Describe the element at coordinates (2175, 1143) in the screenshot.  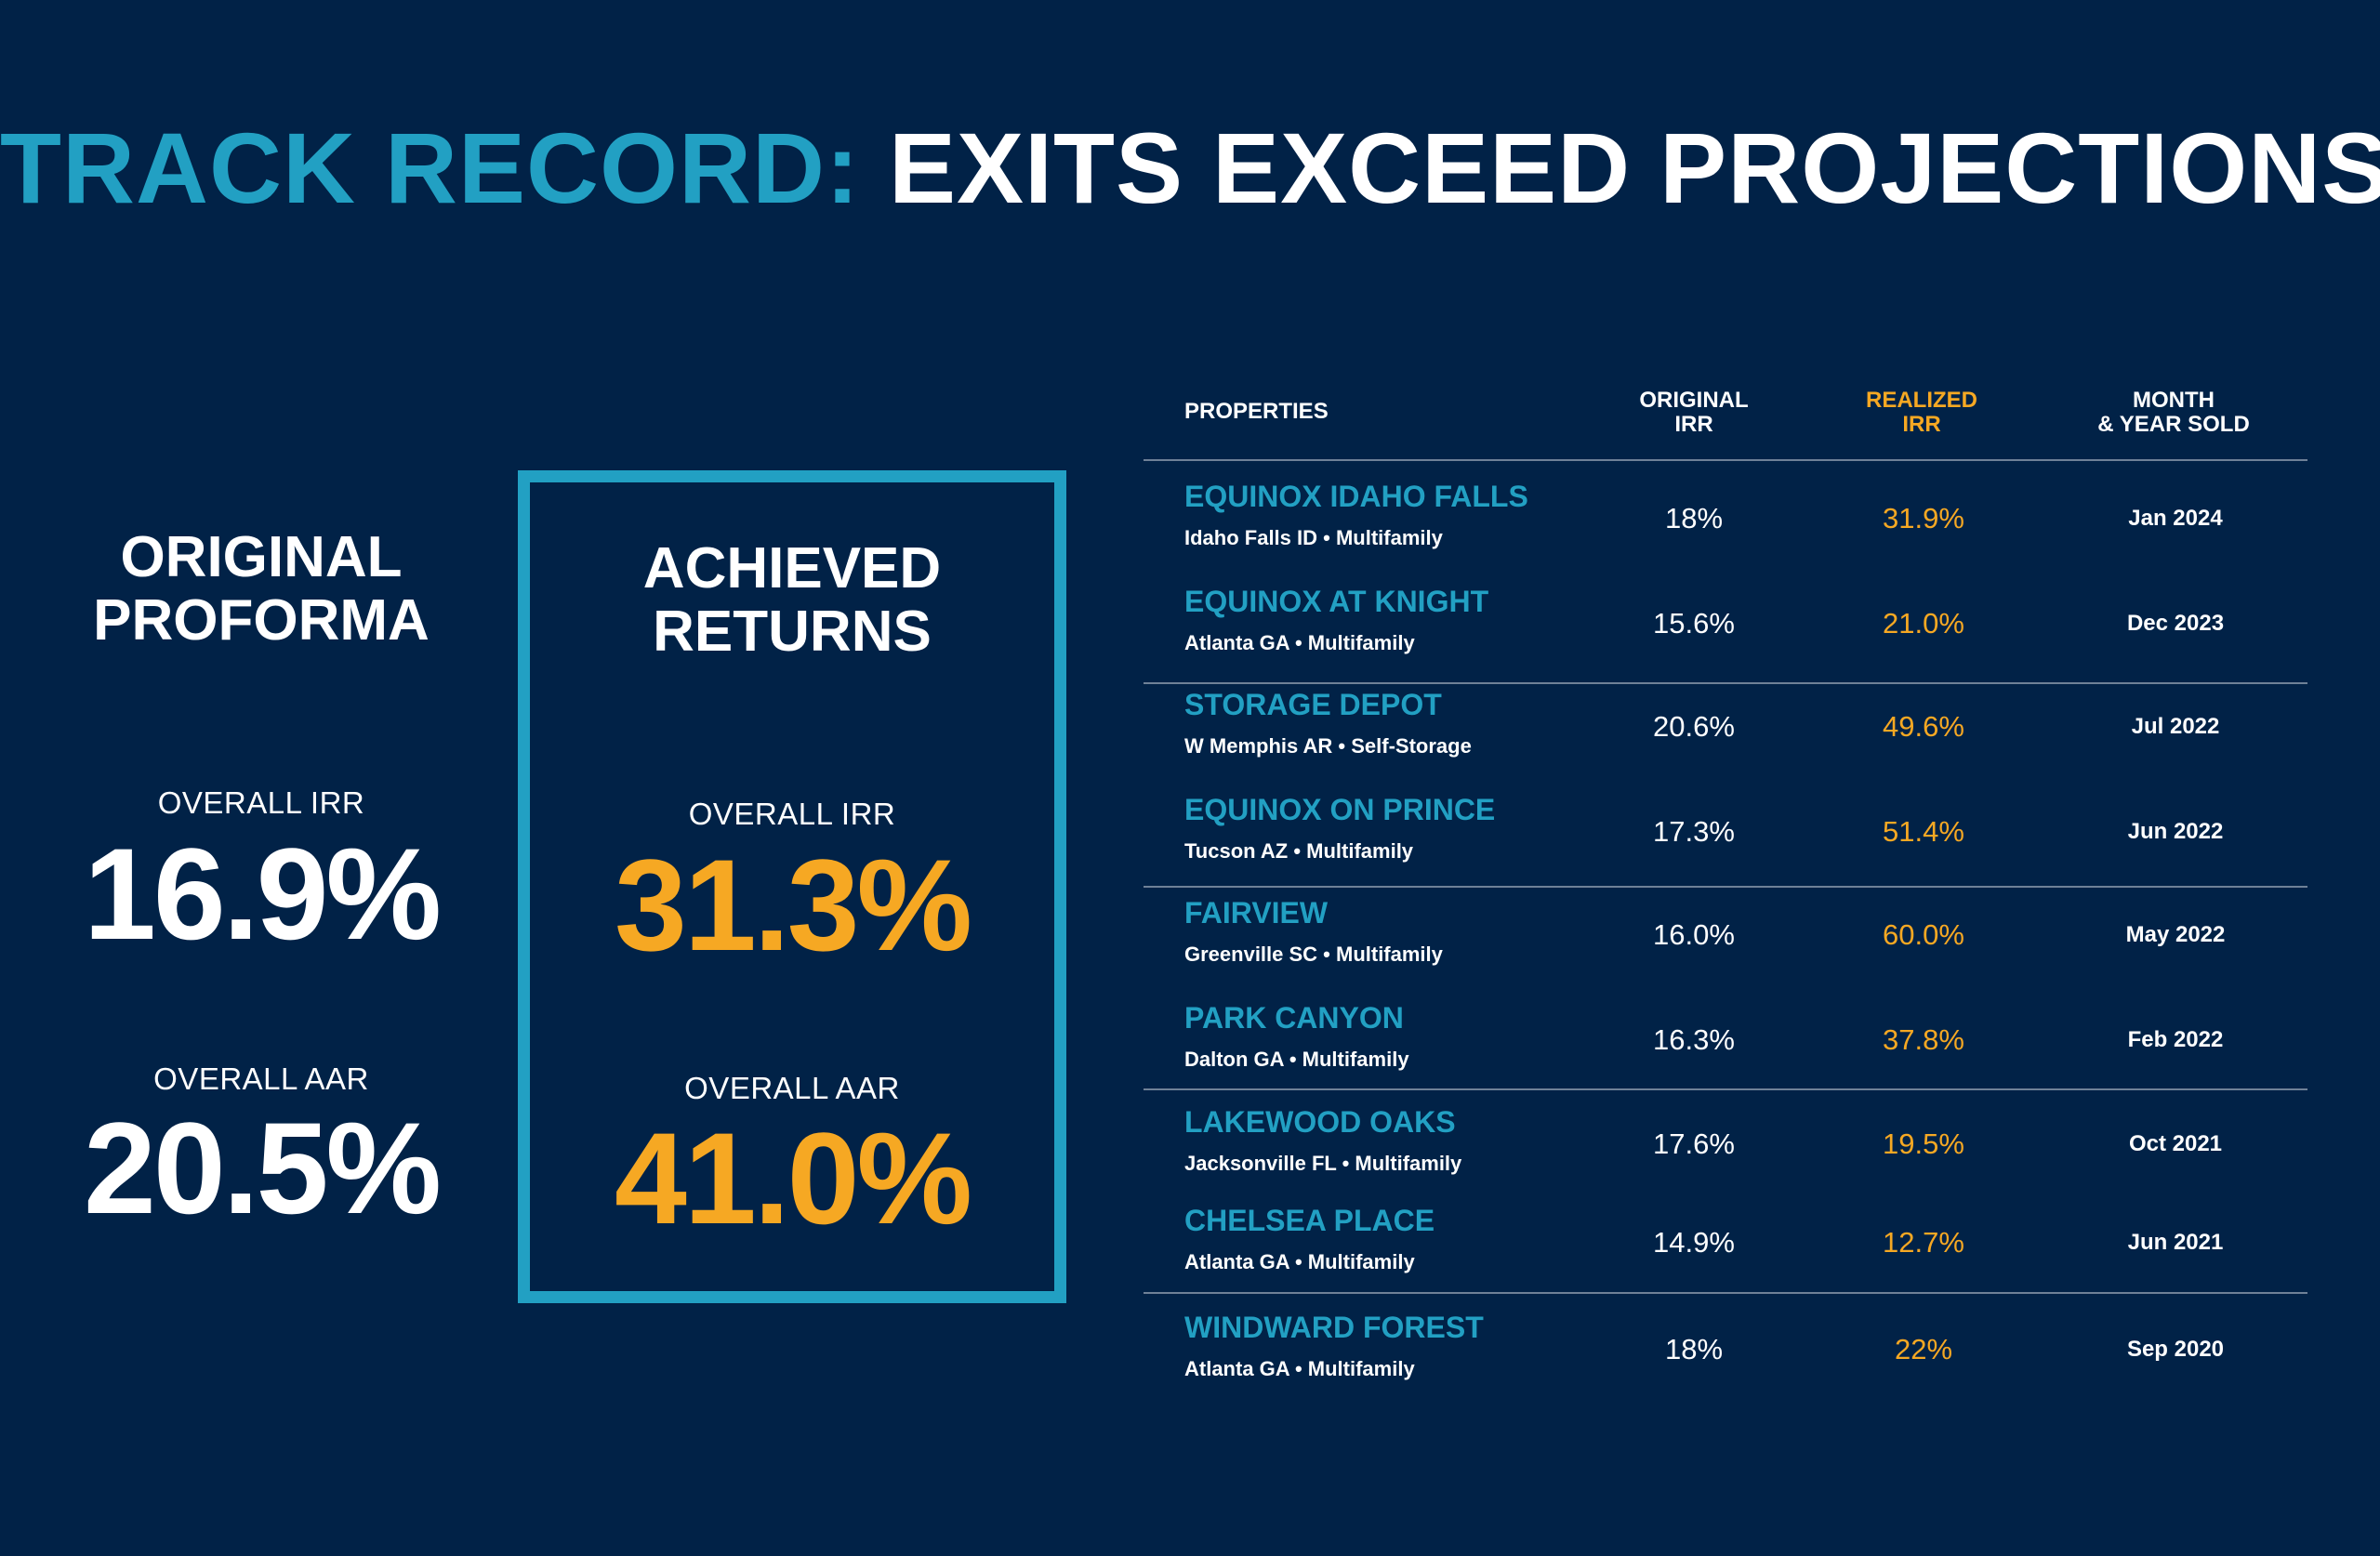
I see `month-year-sold: Oct 2021` at that location.